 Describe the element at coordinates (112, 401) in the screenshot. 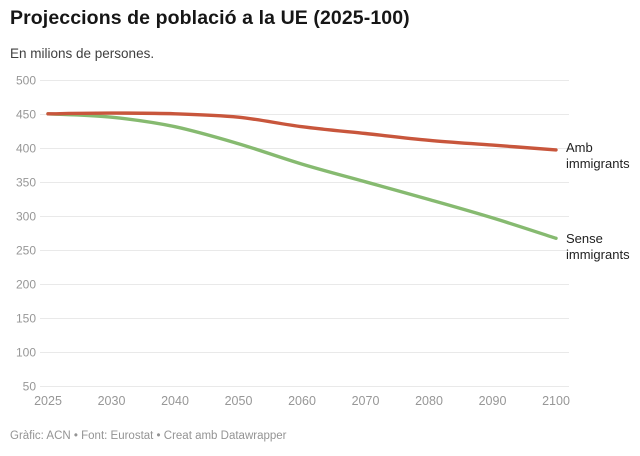

I see `x-tick-label: 2030` at that location.